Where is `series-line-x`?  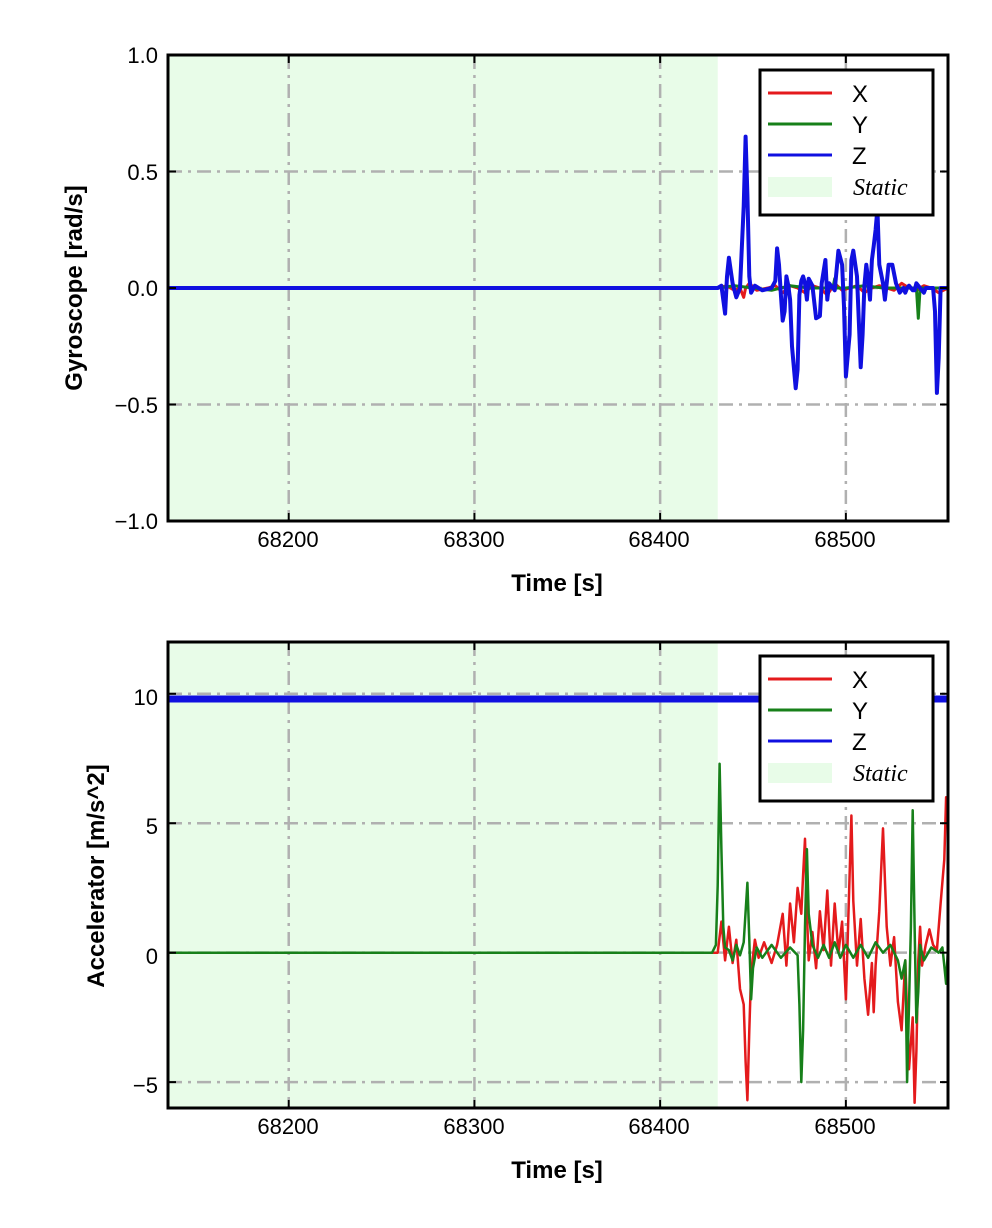 series-line-x is located at coordinates (558, 290).